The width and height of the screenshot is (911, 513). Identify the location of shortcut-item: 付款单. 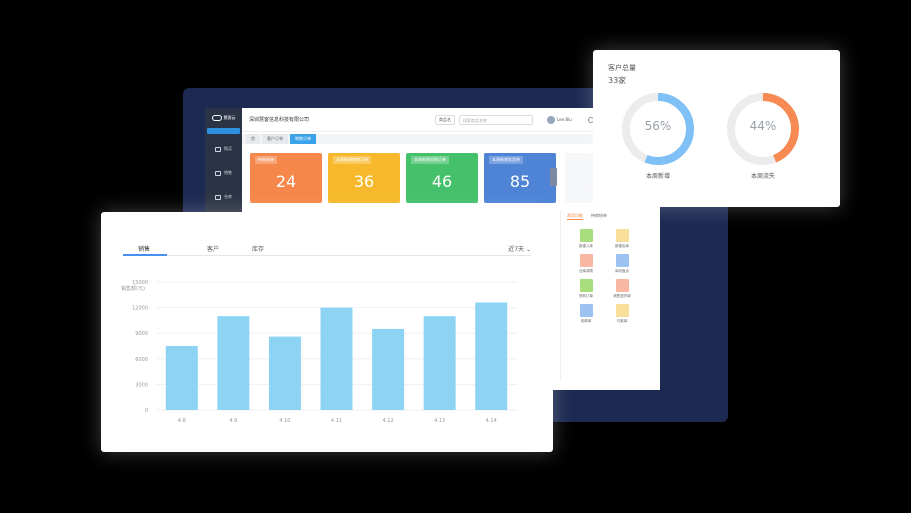
(622, 314).